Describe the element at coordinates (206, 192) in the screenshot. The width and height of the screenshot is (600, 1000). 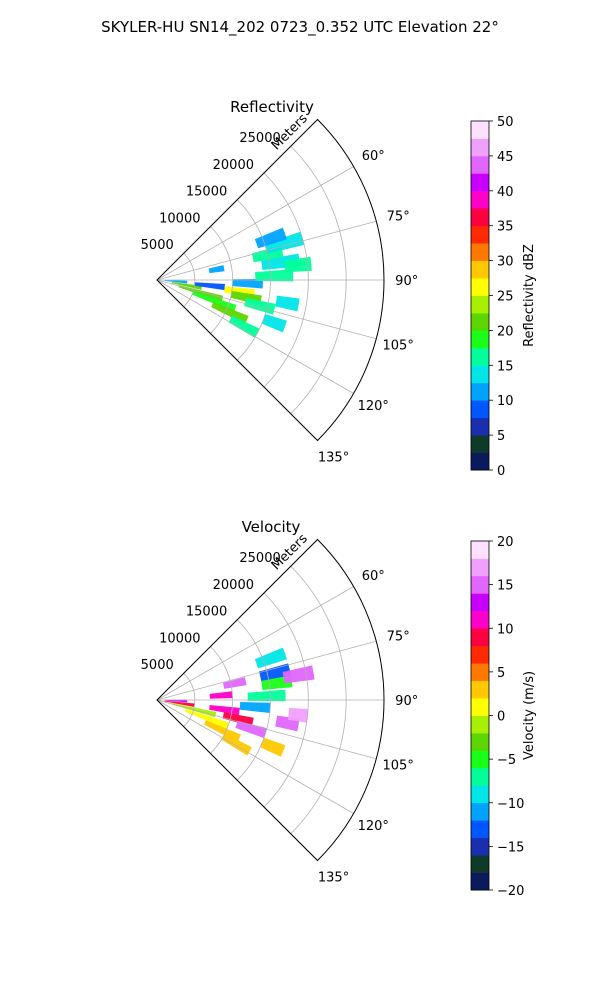
I see `range-tick-label: 15000` at that location.